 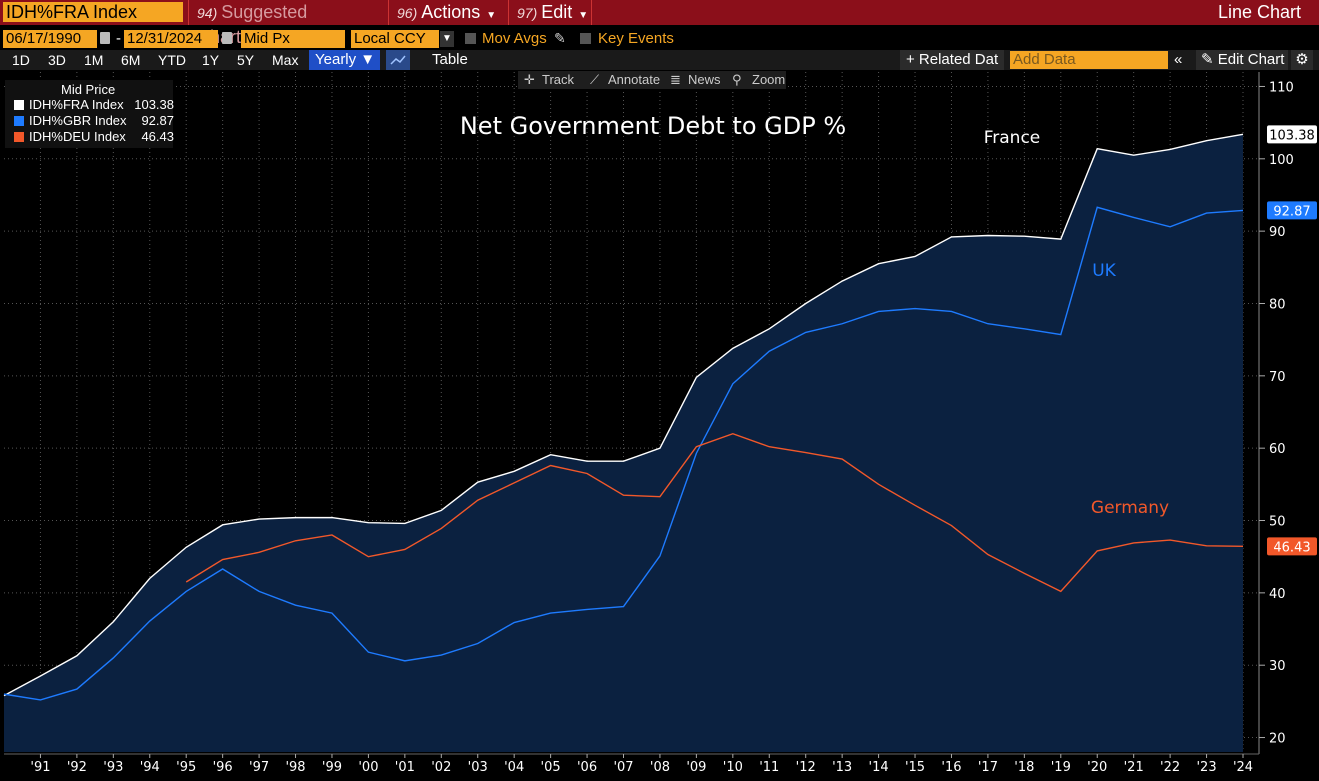 What do you see at coordinates (451, 12) in the screenshot?
I see `menu-label: Actions` at bounding box center [451, 12].